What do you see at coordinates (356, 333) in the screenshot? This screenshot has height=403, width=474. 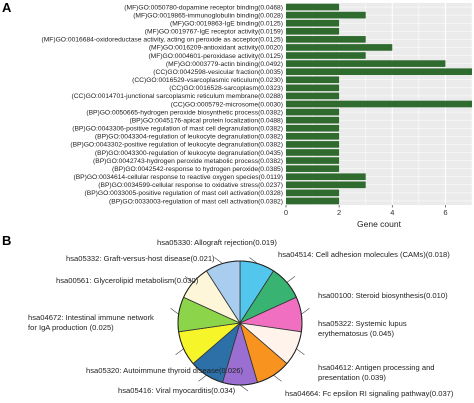 I see `slice-label-line: erythematosus (0.045)` at bounding box center [356, 333].